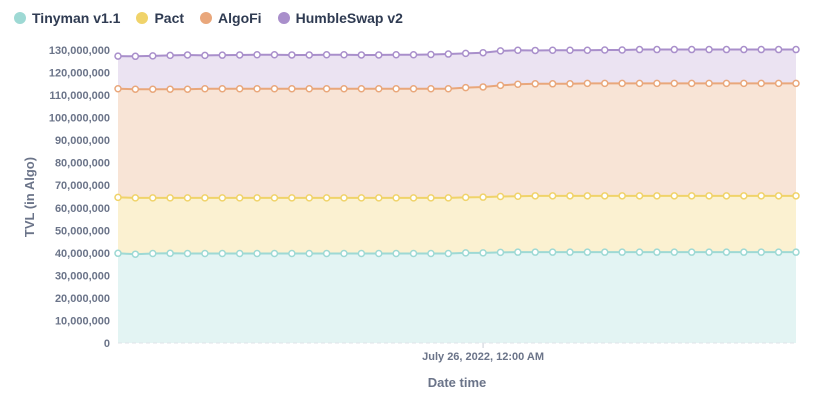 This screenshot has height=401, width=823. What do you see at coordinates (67, 18) in the screenshot?
I see `legend-item-tinyman: Tinyman v1.1` at bounding box center [67, 18].